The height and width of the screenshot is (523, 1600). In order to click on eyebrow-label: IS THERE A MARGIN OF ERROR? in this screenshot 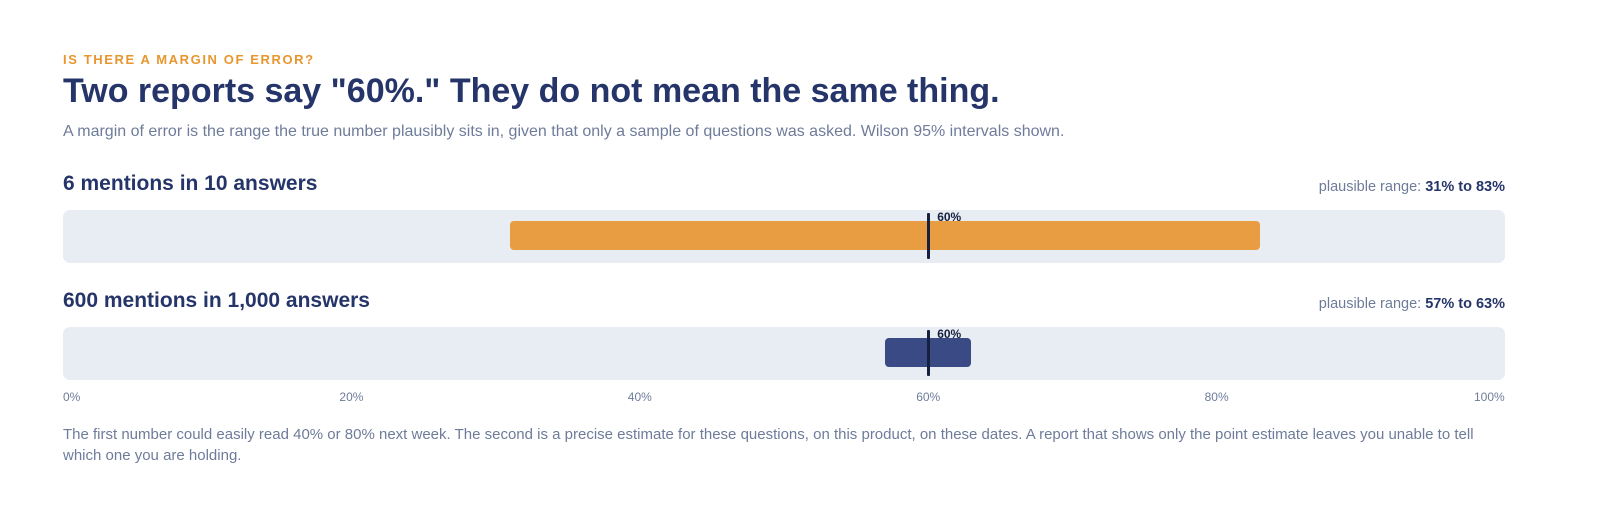, I will do `click(189, 59)`.